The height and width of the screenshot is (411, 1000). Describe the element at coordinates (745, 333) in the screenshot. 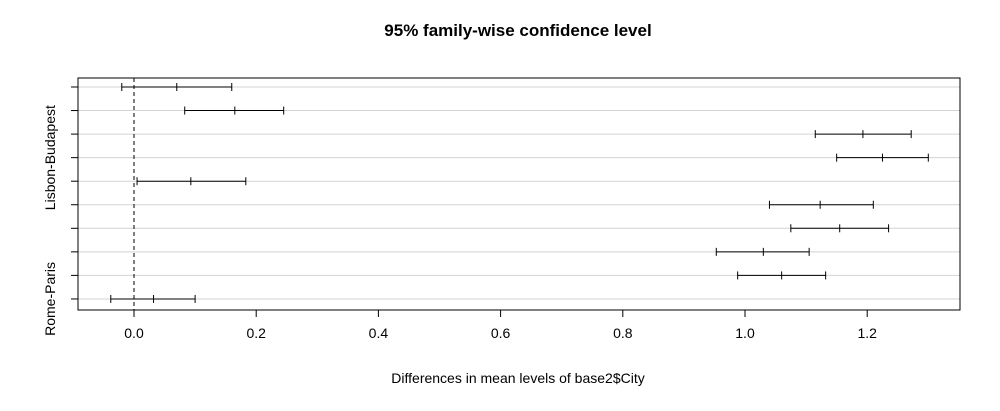

I see `x-tick-label: 1.0` at that location.